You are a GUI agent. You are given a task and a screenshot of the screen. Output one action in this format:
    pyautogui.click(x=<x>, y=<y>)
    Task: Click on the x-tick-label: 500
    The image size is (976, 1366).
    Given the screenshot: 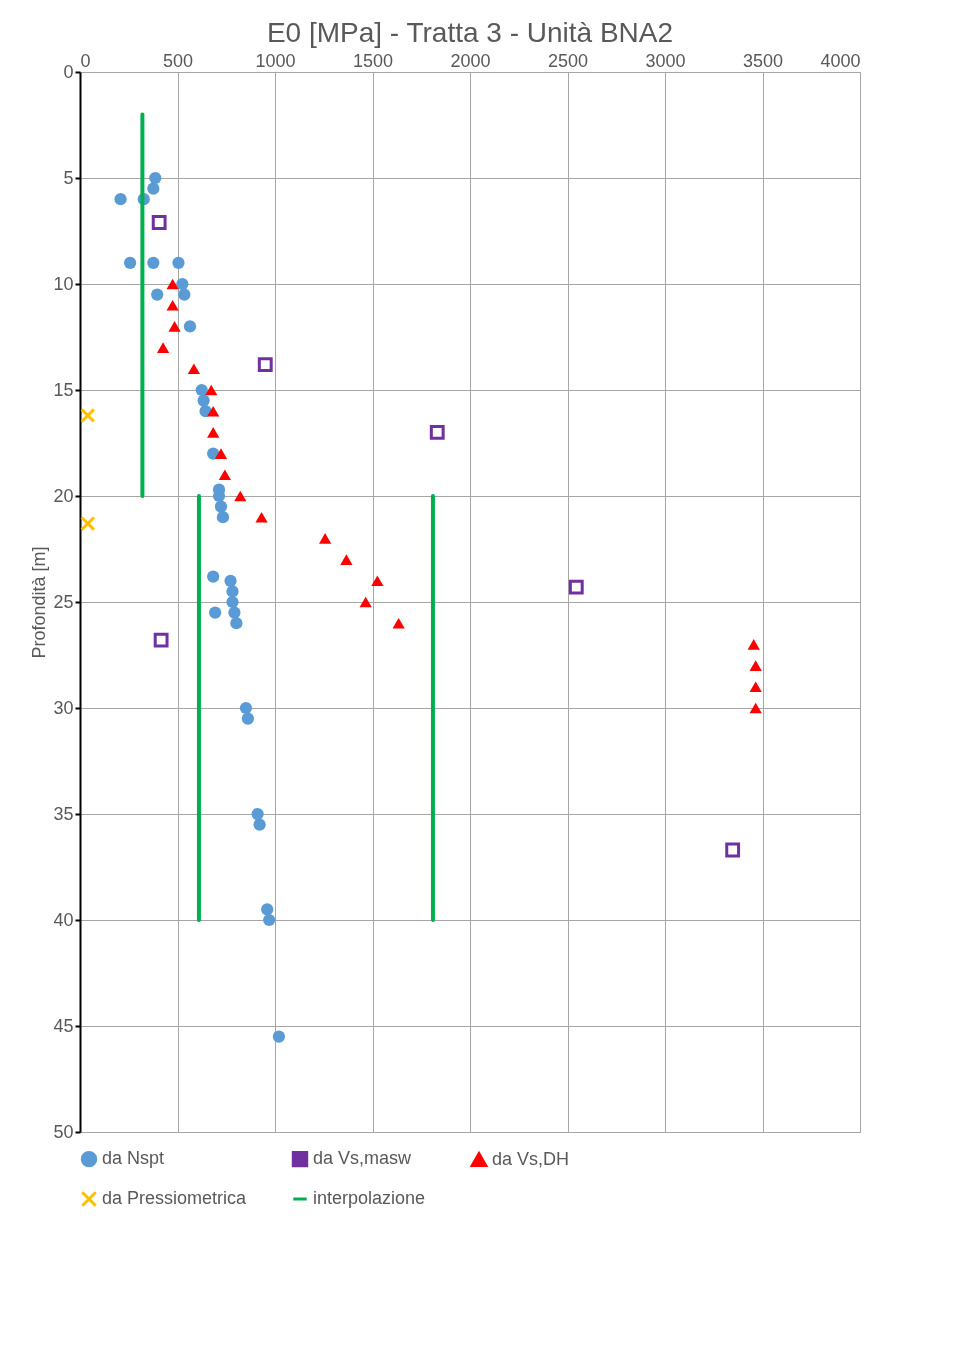 What is the action you would take?
    pyautogui.click(x=178, y=60)
    